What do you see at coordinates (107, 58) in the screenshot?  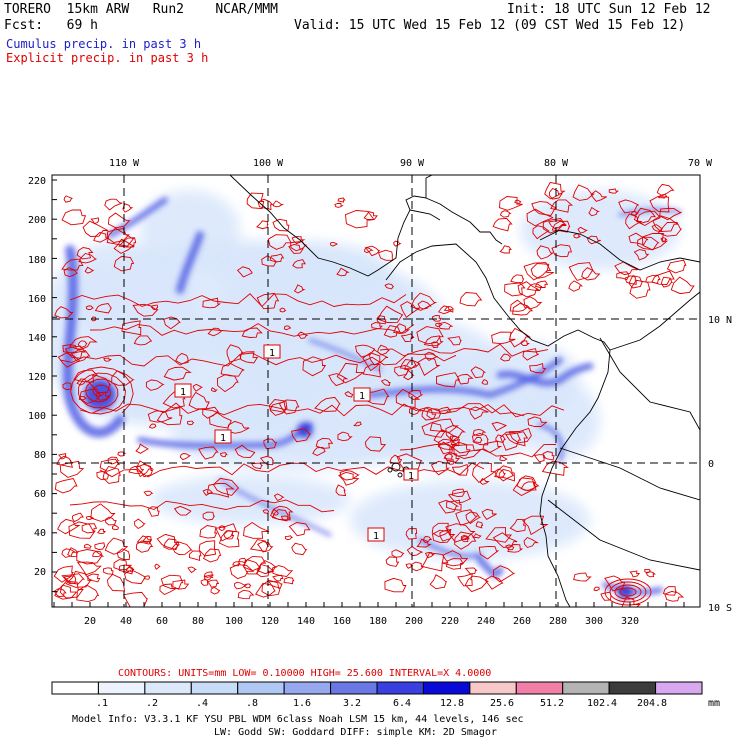 I see `explicit-legend-label: Explicit precip. in past 3 h` at bounding box center [107, 58].